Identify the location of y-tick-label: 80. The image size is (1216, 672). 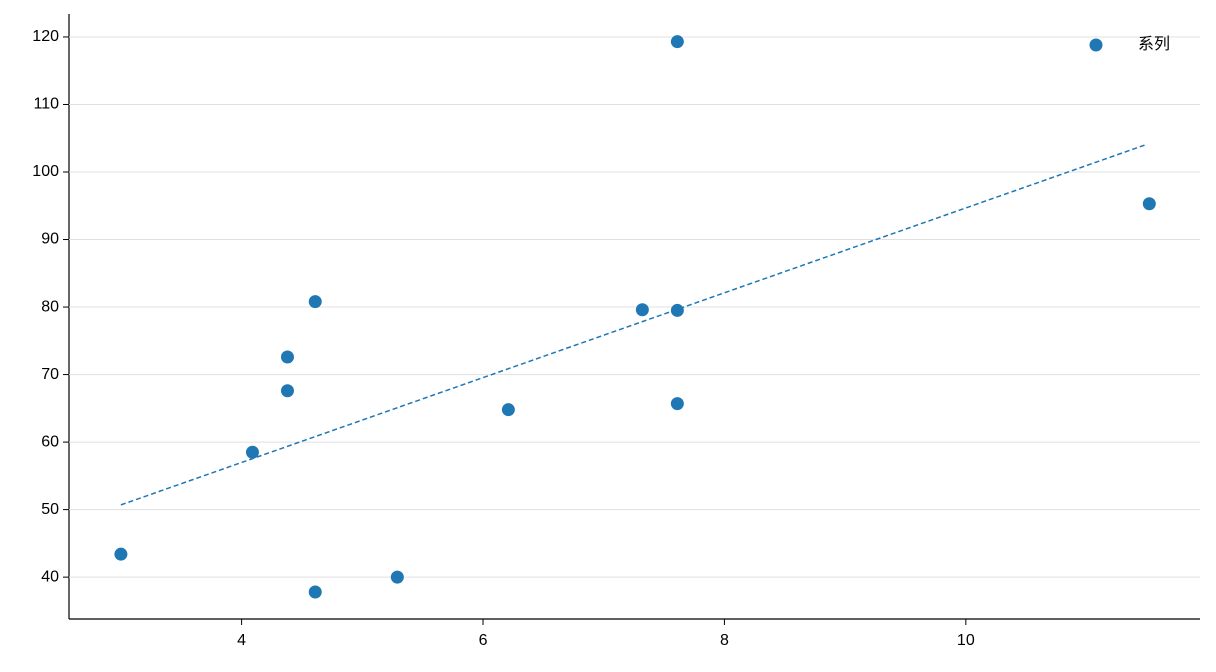
(50, 306).